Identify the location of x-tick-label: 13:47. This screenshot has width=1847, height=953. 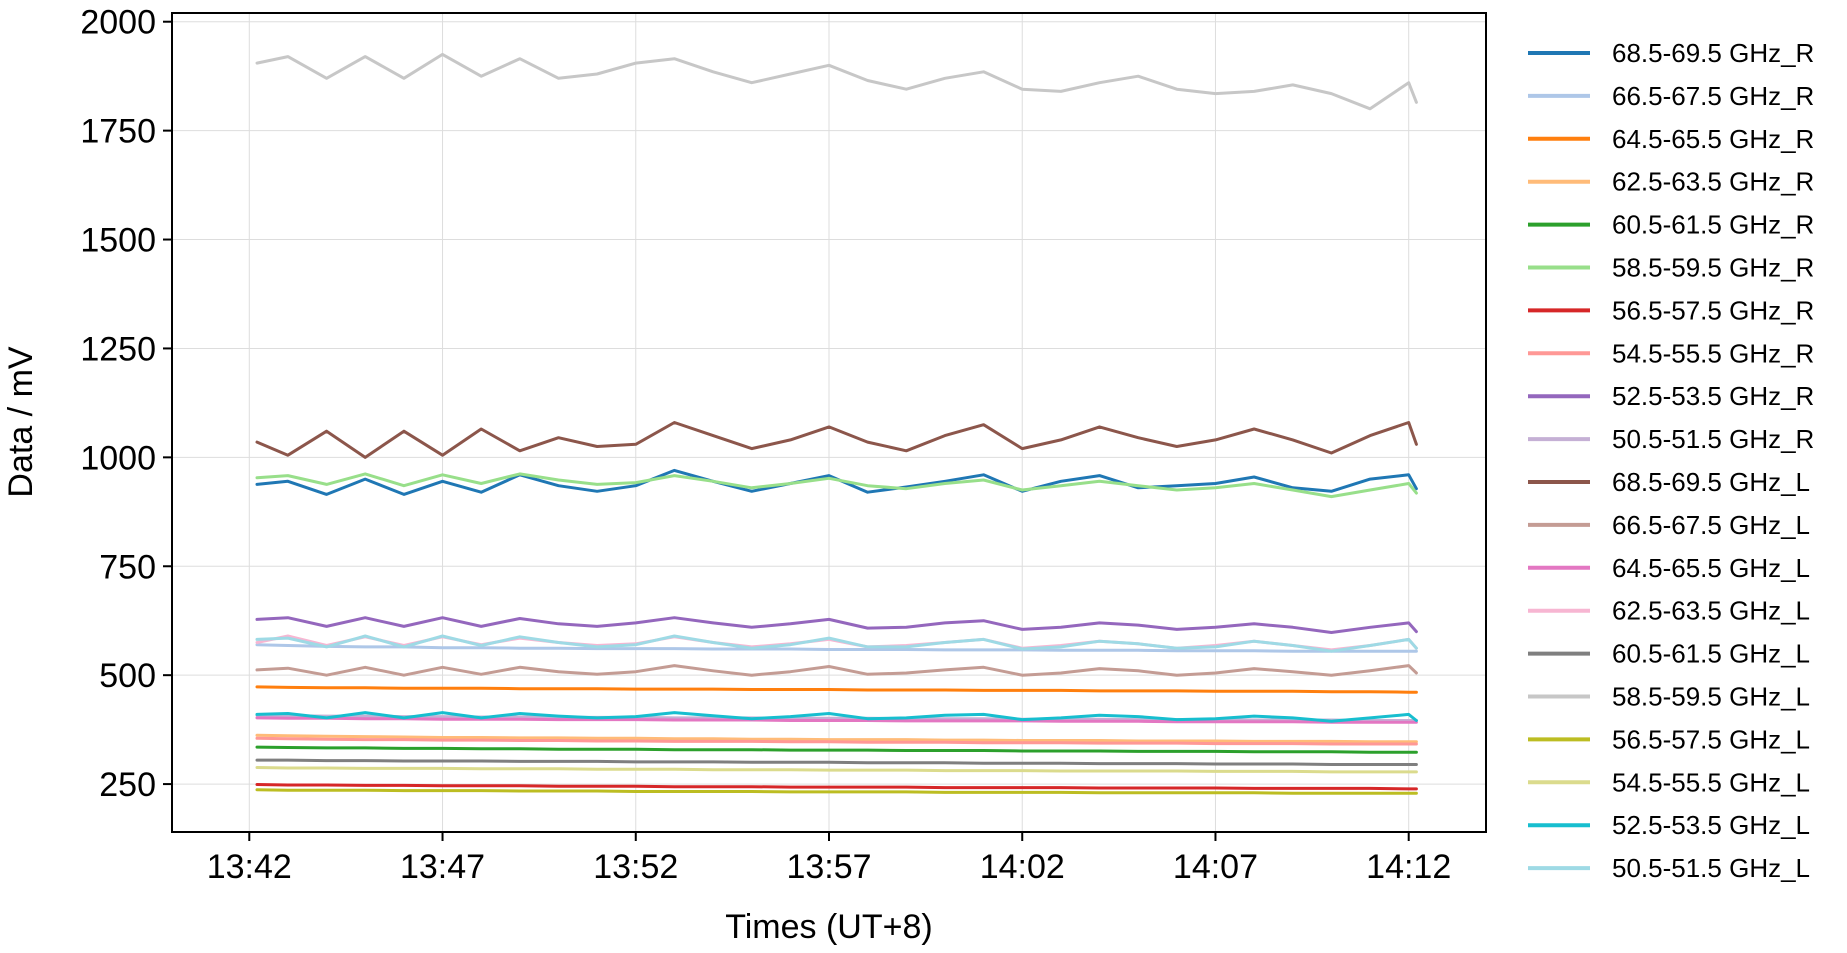
(442, 867).